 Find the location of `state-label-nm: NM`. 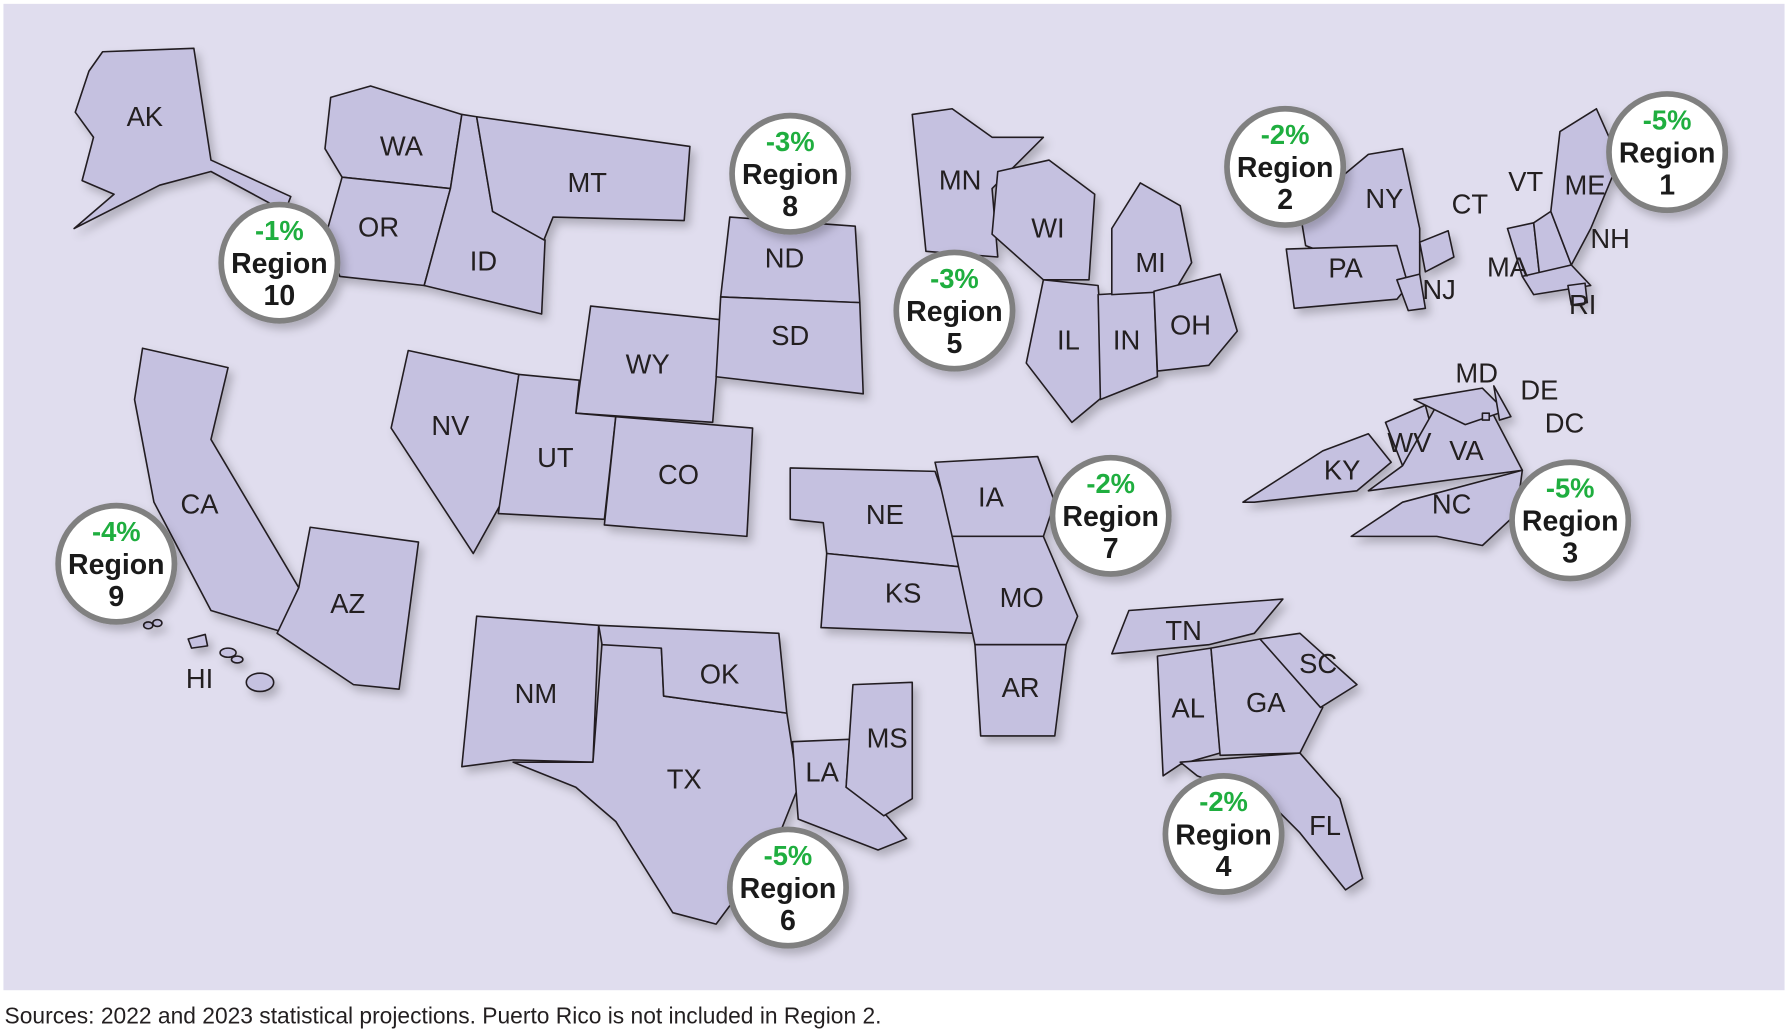

state-label-nm: NM is located at coordinates (536, 693).